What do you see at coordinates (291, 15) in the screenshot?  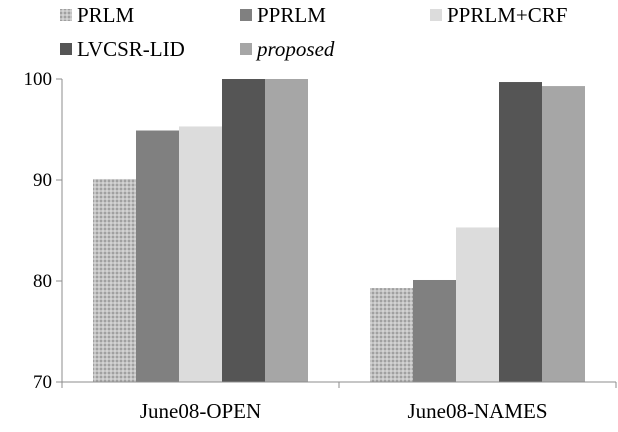 I see `legend-label-pprlm: PPRLM` at bounding box center [291, 15].